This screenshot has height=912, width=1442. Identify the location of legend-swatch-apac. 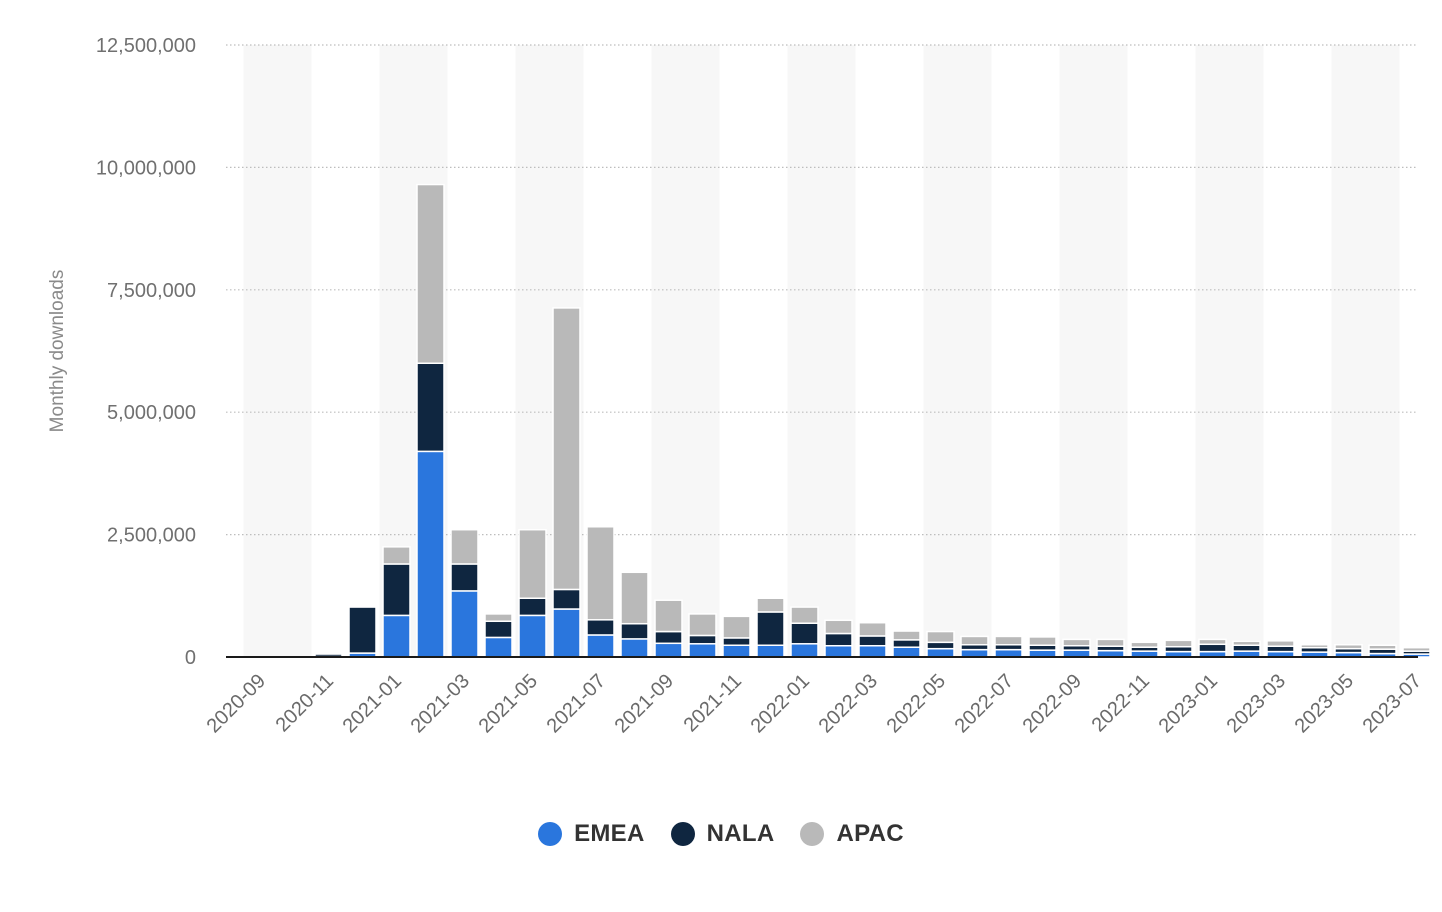
(812, 834).